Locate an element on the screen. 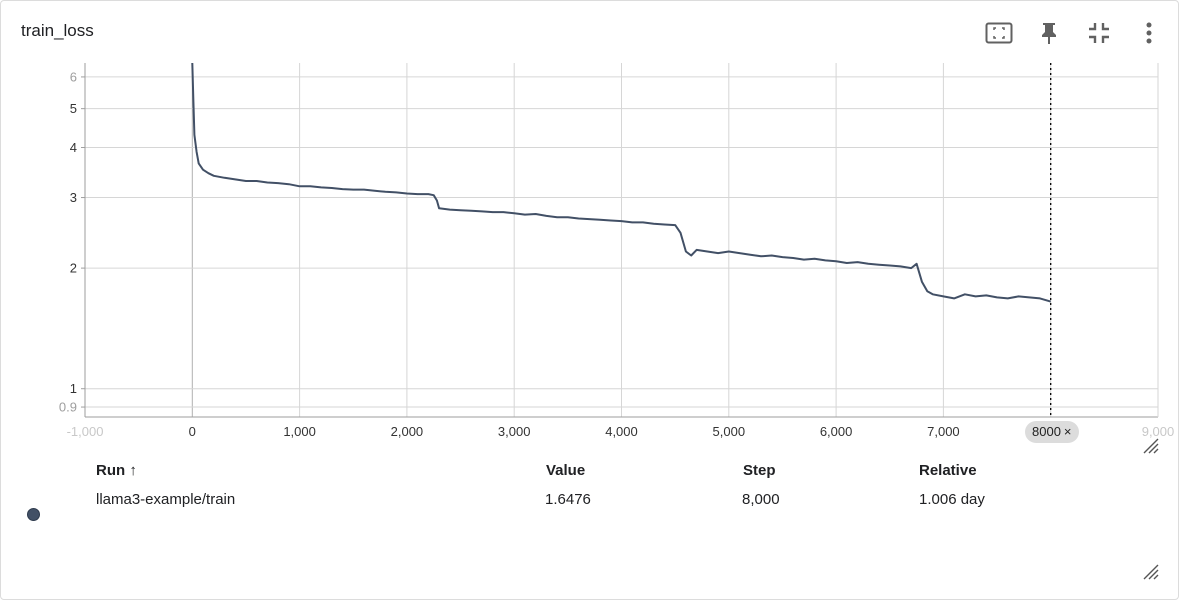  x-tick-label: 1,000 is located at coordinates (299, 431).